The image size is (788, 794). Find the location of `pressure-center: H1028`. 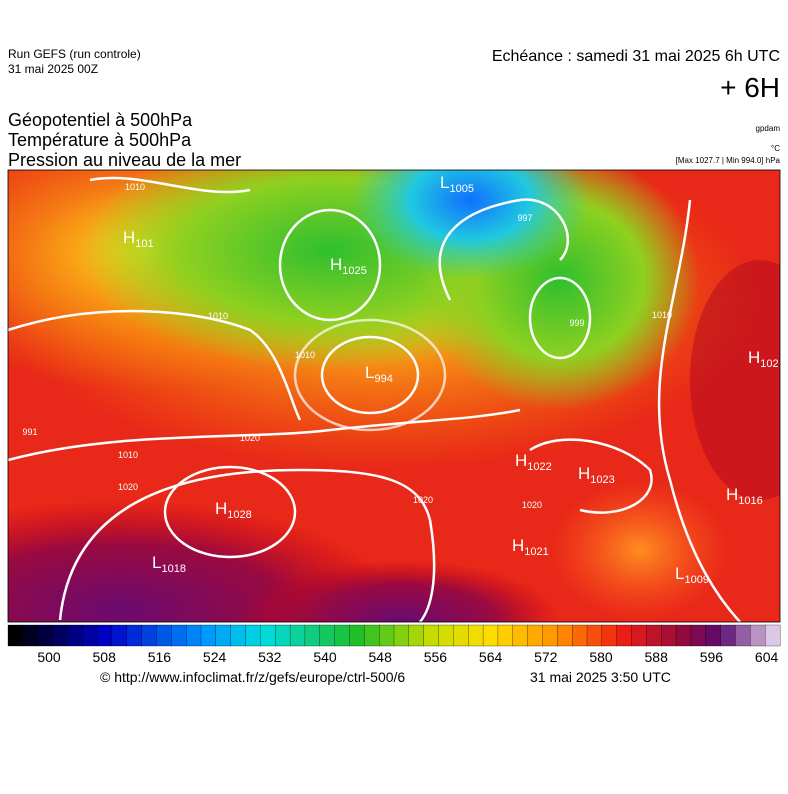

pressure-center: H1028 is located at coordinates (233, 510).